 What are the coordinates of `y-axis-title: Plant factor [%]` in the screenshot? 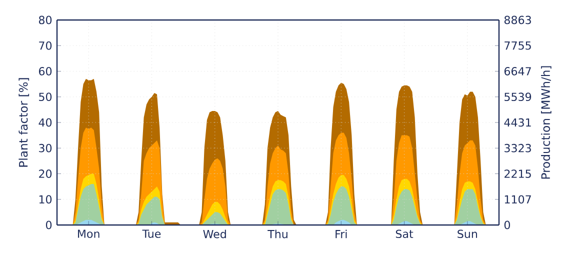 It's located at (24, 122).